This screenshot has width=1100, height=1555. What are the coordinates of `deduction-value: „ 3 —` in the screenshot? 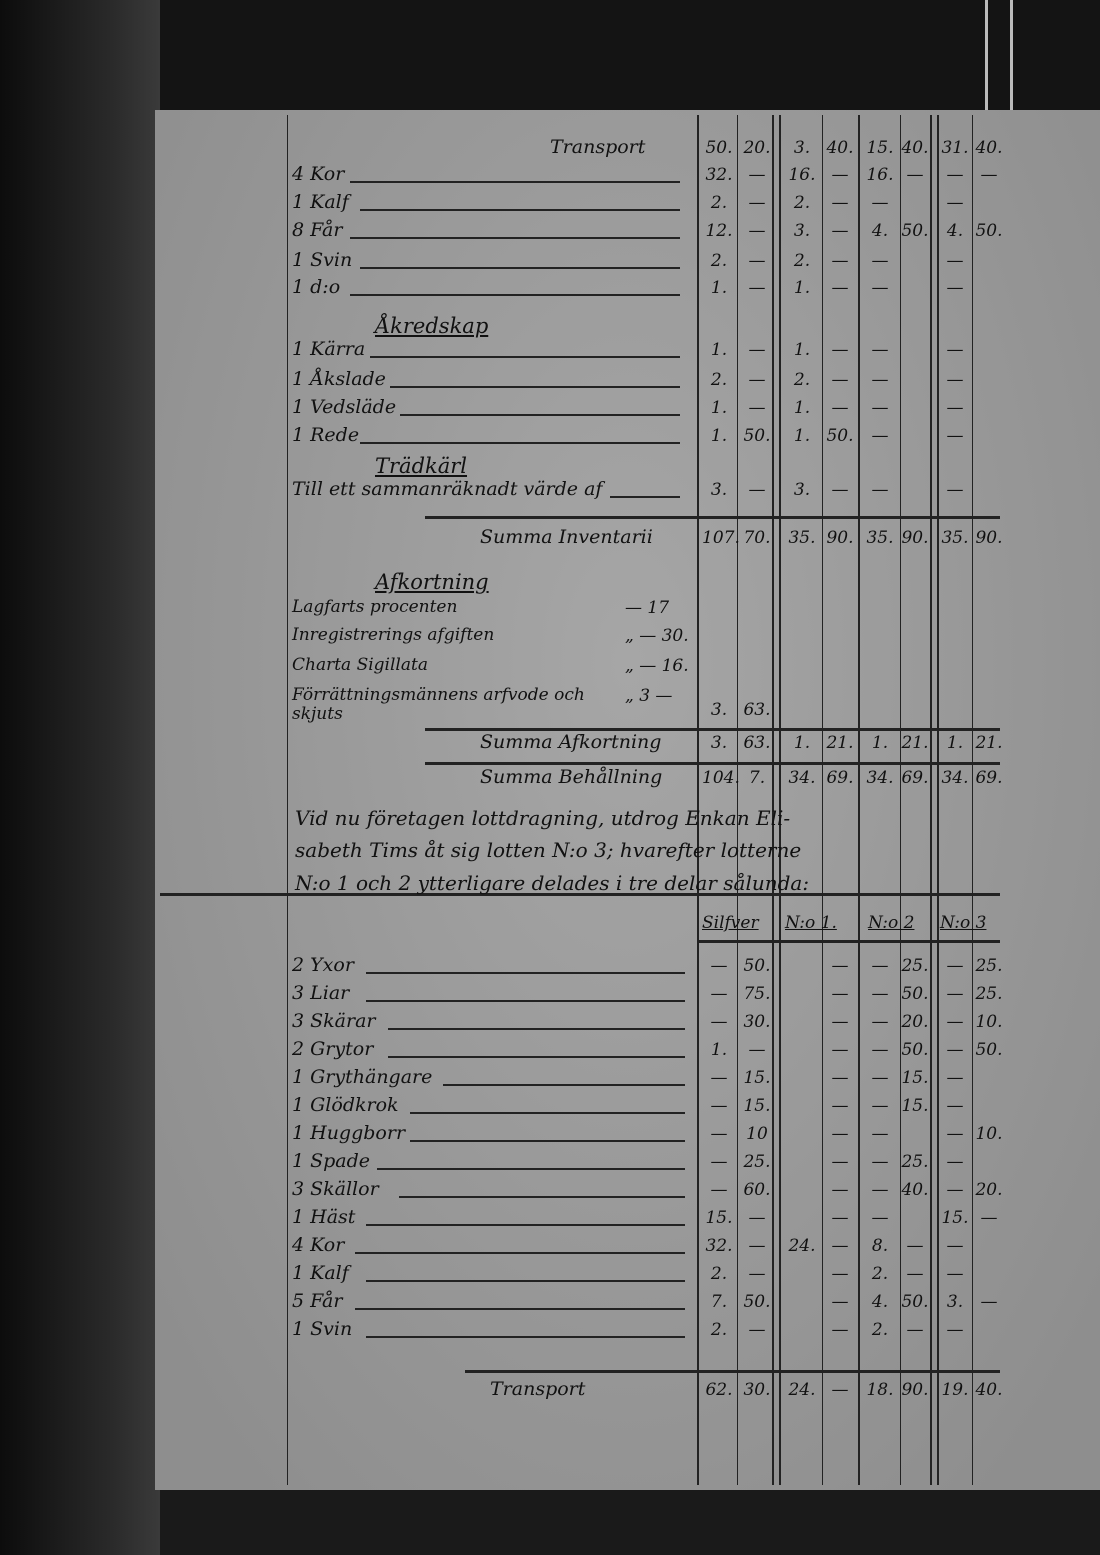 It's located at (649, 696).